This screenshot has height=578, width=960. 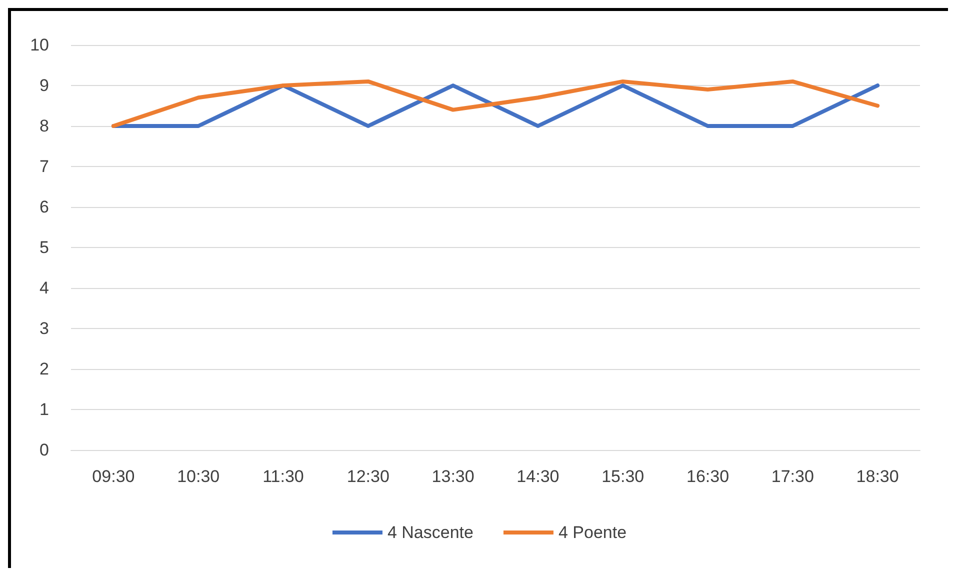 I want to click on y-tick-label: 2, so click(x=44, y=369).